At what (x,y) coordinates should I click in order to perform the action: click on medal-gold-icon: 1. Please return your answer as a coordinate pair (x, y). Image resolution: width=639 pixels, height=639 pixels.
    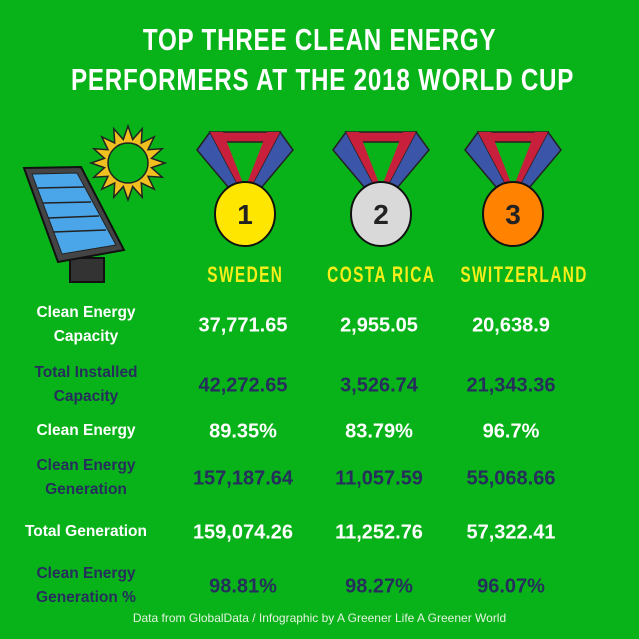
    Looking at the image, I should click on (245, 188).